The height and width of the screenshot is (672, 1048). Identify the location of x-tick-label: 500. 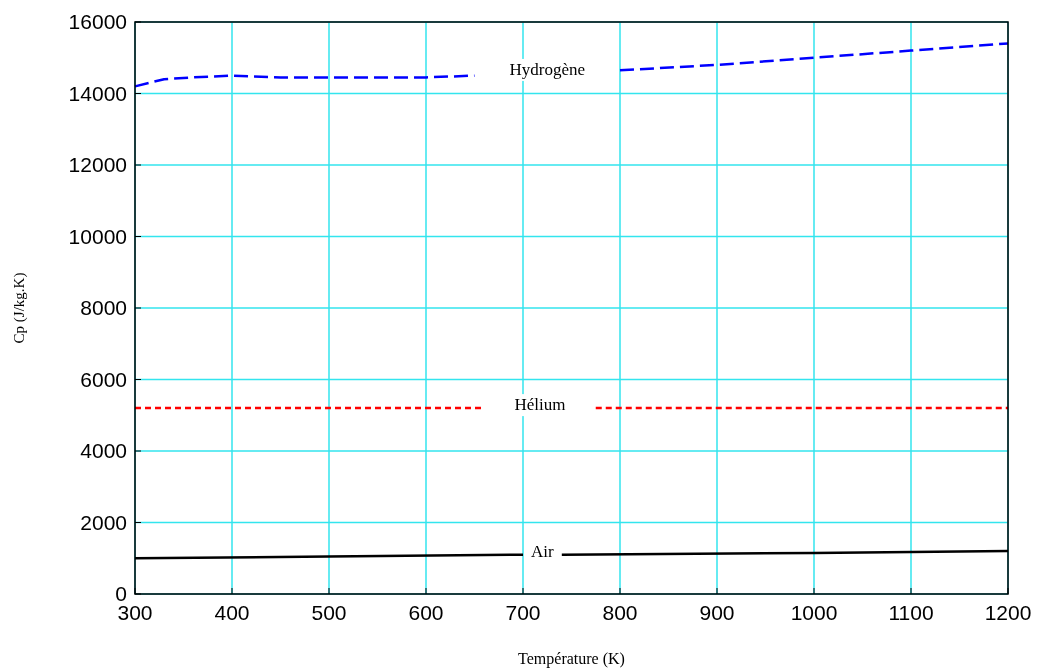
(329, 612).